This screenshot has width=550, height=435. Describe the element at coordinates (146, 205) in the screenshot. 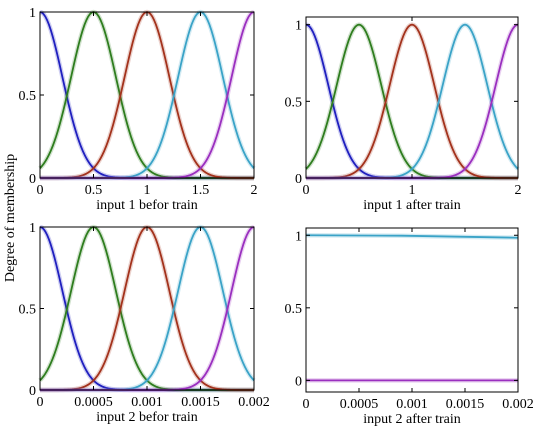

I see `x-axis-label: input 1 befor train` at that location.